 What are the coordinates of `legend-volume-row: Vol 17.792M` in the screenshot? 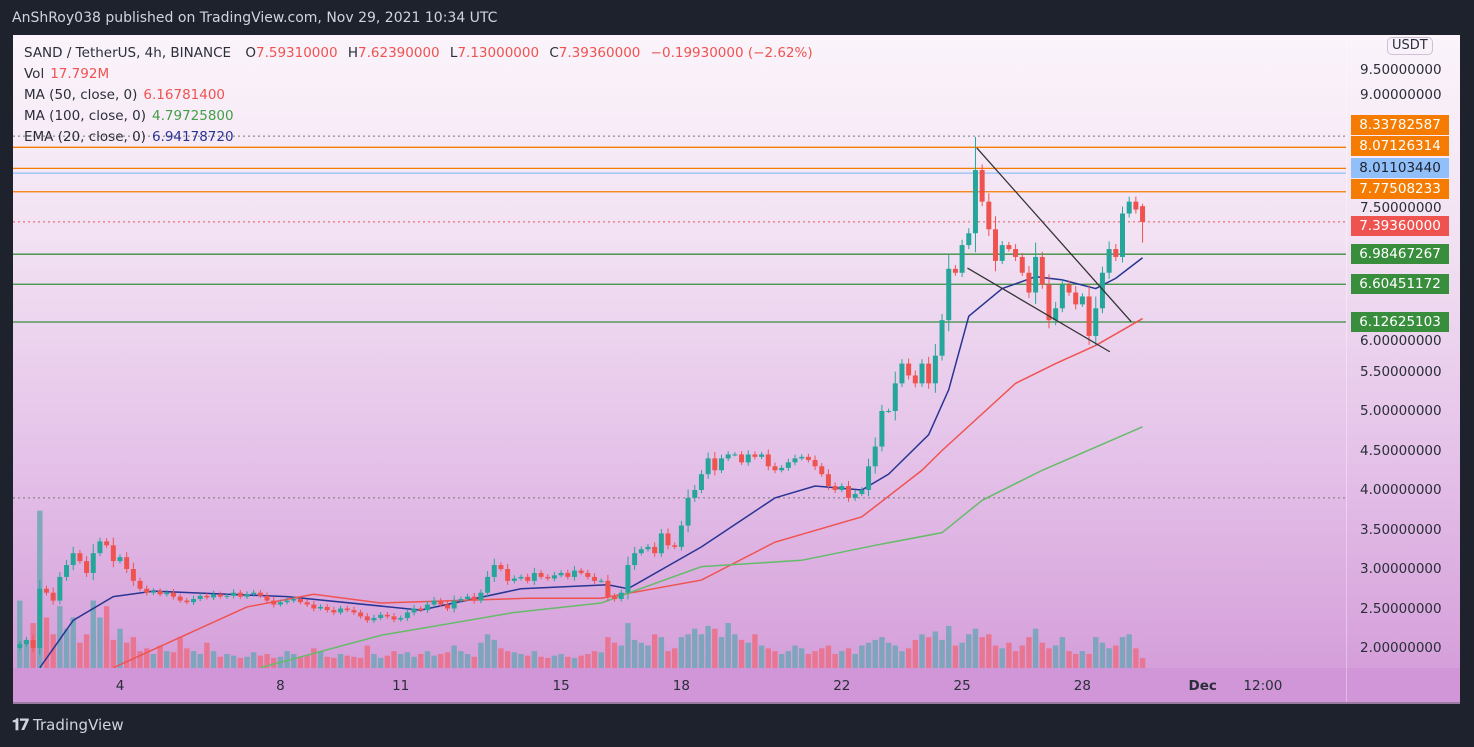 It's located at (66, 74).